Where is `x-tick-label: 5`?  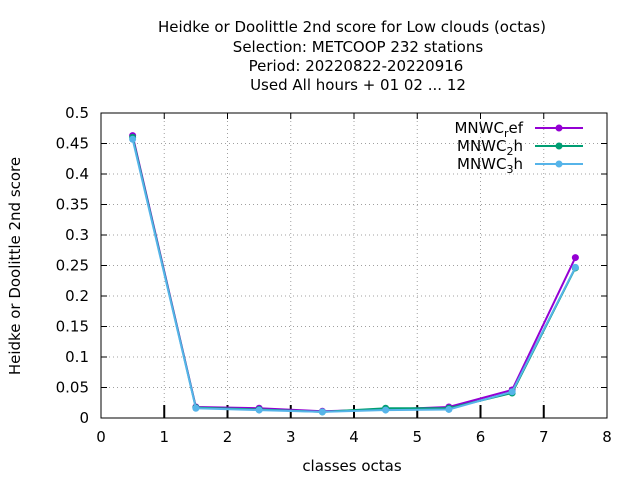
x-tick-label: 5 is located at coordinates (417, 437).